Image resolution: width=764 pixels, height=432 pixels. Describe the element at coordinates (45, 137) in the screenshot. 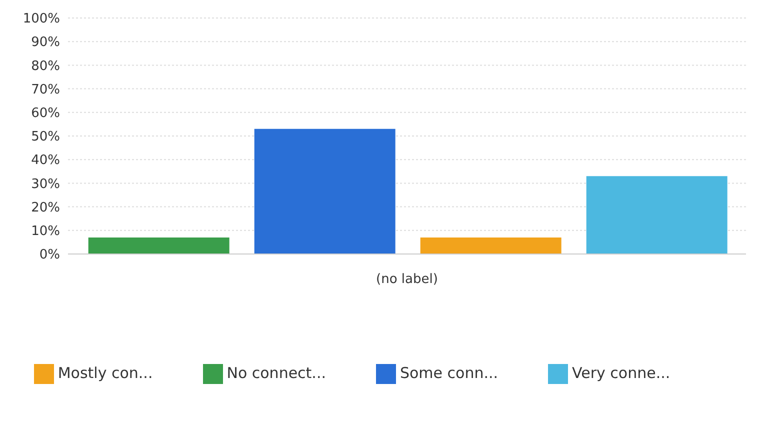

I see `y-tick-label: 50%` at that location.